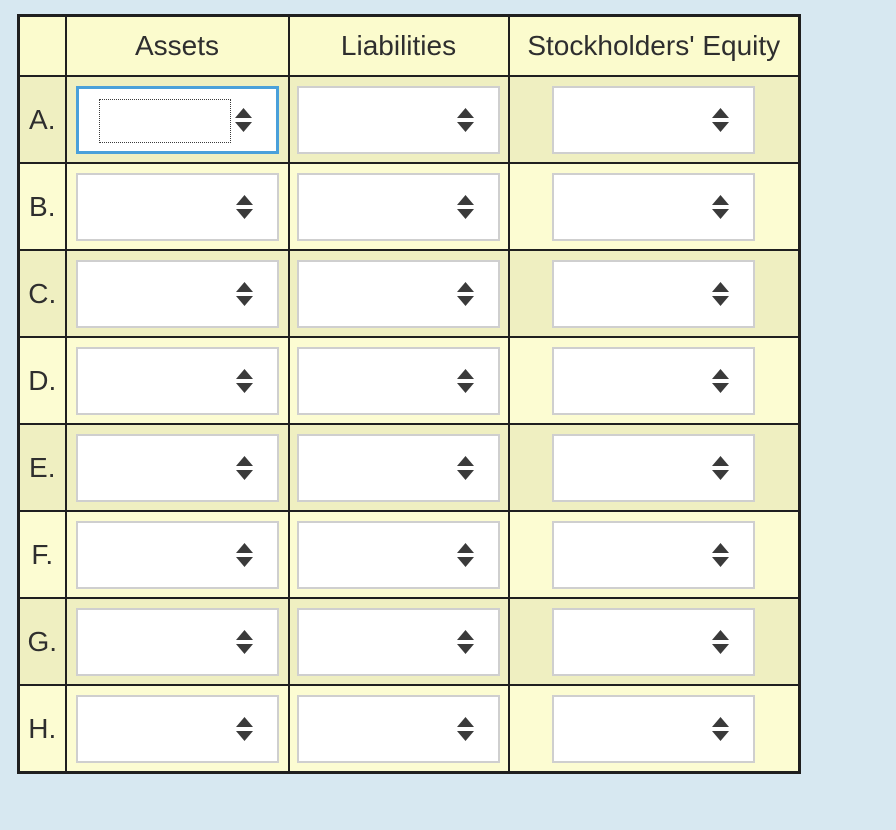 The width and height of the screenshot is (896, 830). Describe the element at coordinates (654, 467) in the screenshot. I see `select-e-stockholders-equity` at that location.